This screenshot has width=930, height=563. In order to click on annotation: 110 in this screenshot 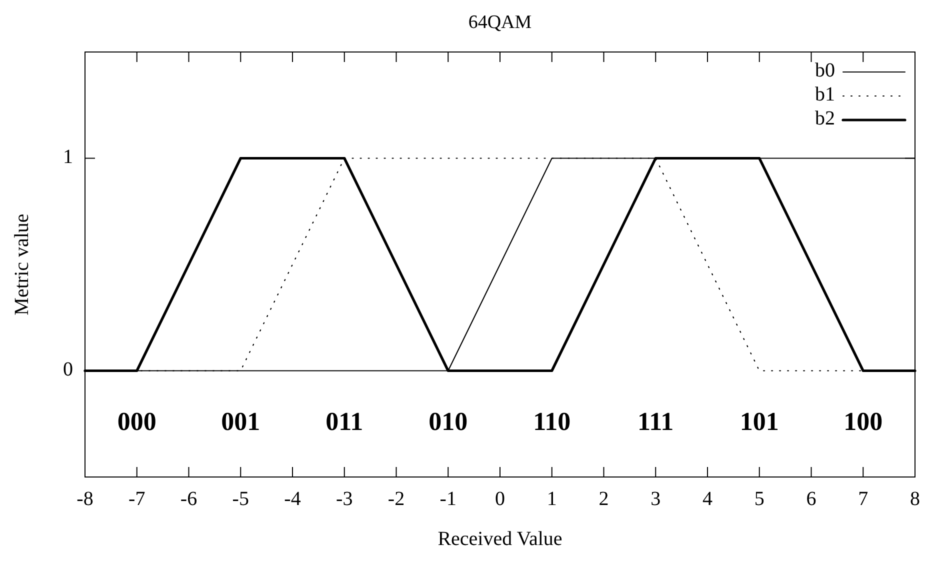, I will do `click(552, 421)`.